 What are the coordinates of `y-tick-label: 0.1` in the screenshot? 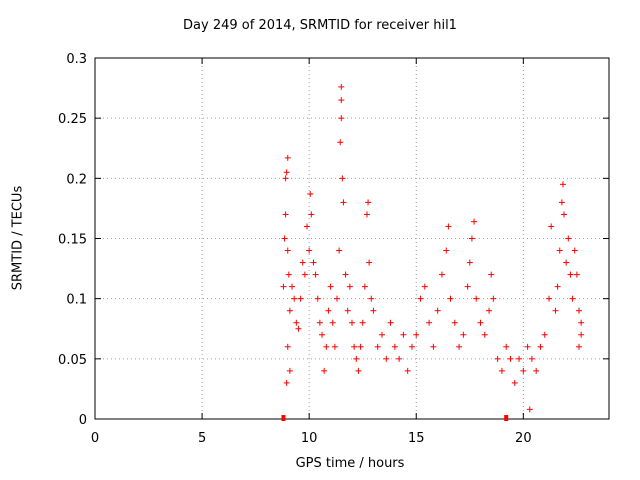 It's located at (76, 300).